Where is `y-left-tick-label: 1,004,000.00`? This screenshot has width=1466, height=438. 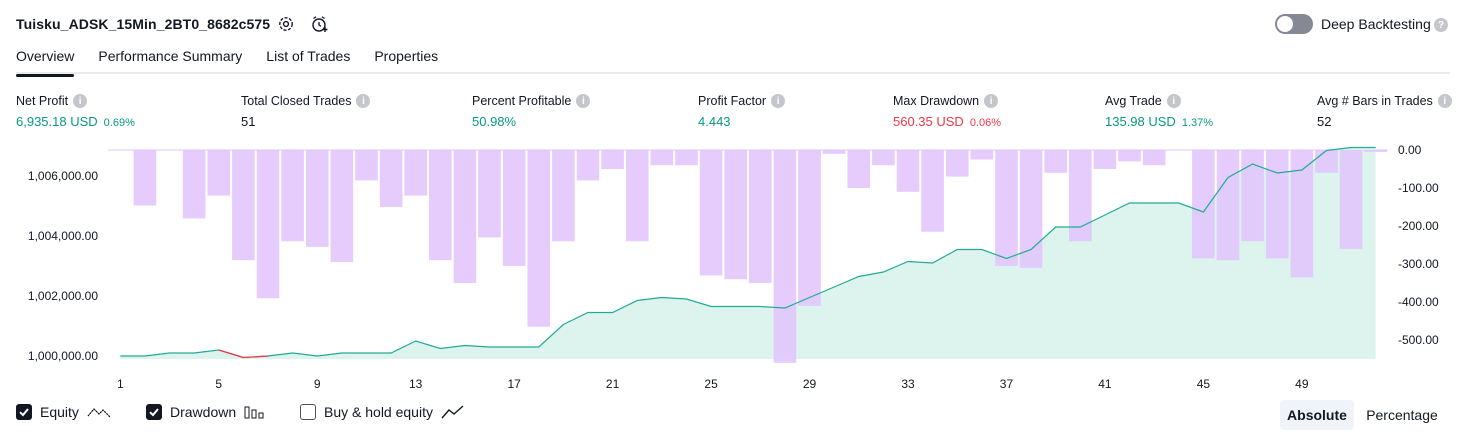
y-left-tick-label: 1,004,000.00 is located at coordinates (63, 236).